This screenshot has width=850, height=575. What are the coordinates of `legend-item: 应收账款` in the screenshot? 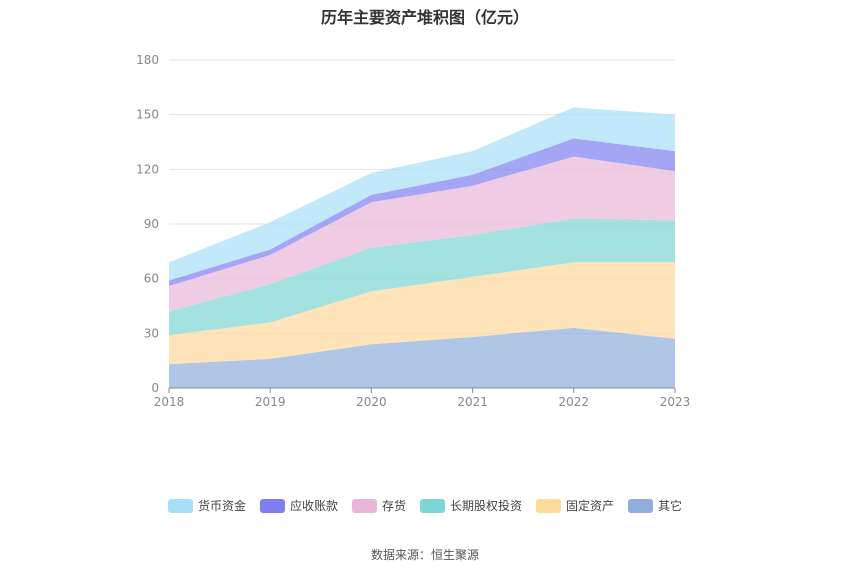 It's located at (298, 505).